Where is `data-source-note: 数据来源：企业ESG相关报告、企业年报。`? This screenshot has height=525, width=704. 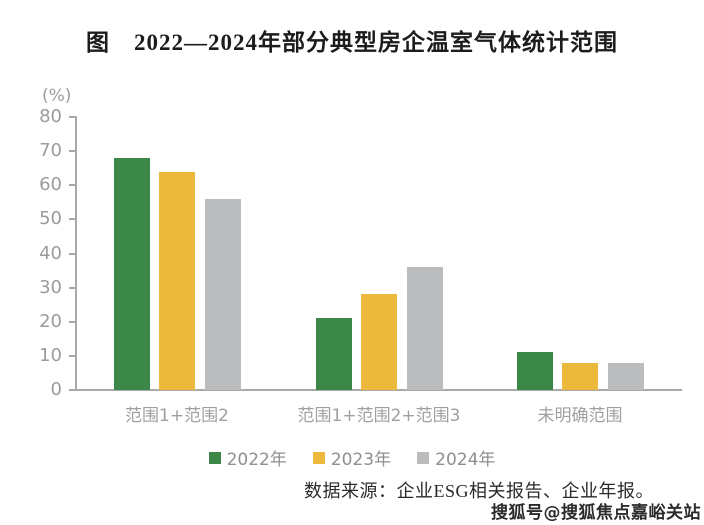
data-source-note: 数据来源：企业ESG相关报告、企业年报。 is located at coordinates (478, 491).